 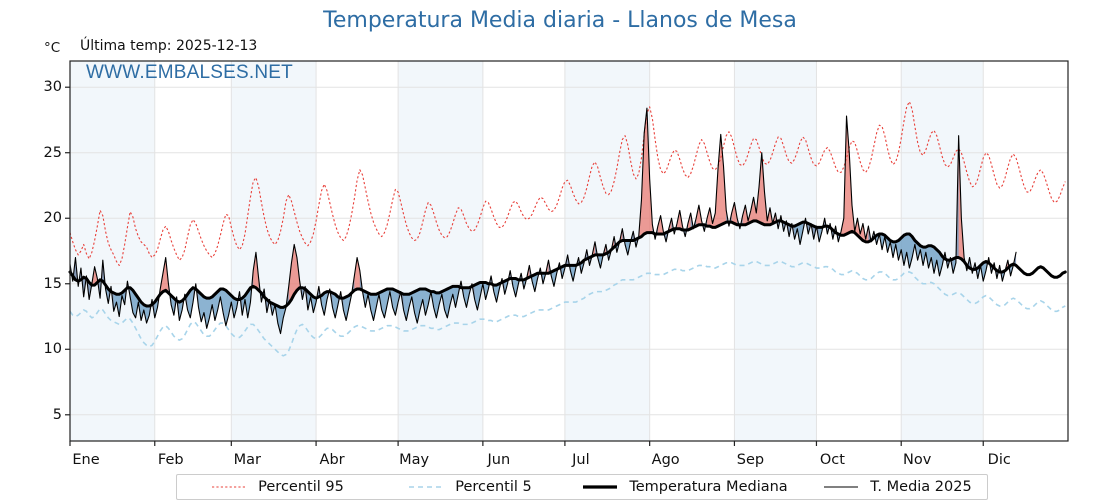 I want to click on x-tick-label: Ene, so click(x=86, y=460).